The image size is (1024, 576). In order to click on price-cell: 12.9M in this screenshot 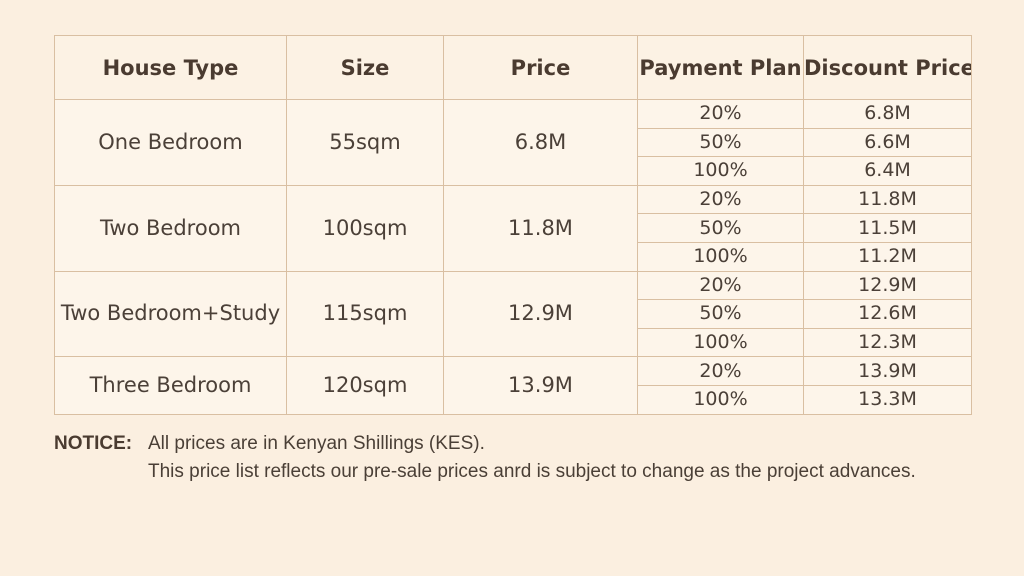, I will do `click(540, 314)`.